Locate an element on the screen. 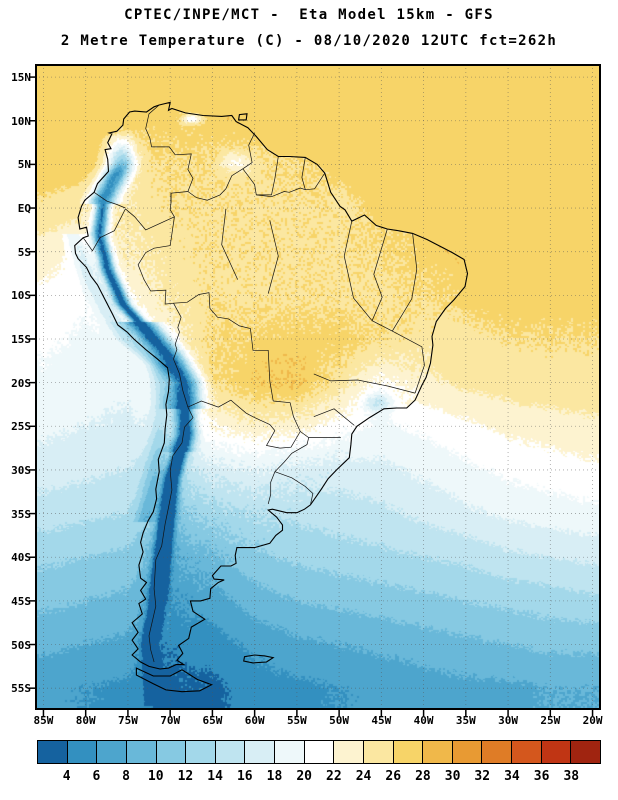 This screenshot has height=800, width=618. lon-tick-label: 65W is located at coordinates (212, 720).